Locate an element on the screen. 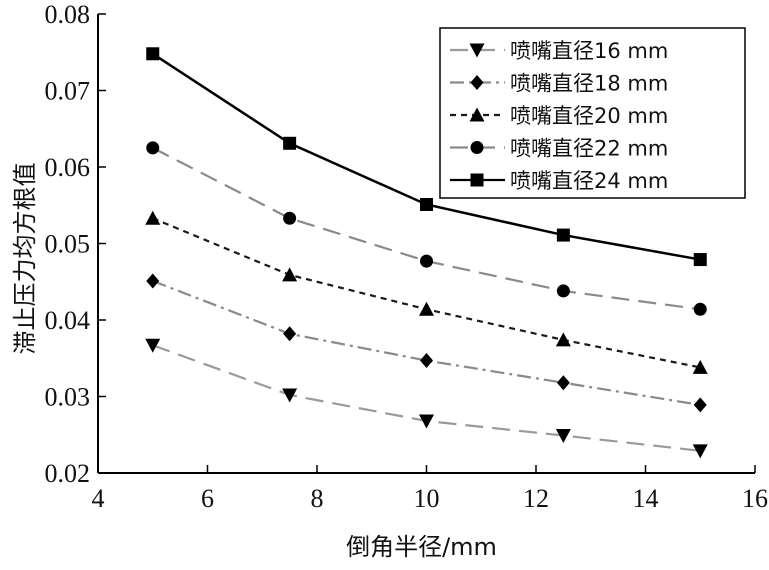  x-tick-label: 8 is located at coordinates (317, 498).